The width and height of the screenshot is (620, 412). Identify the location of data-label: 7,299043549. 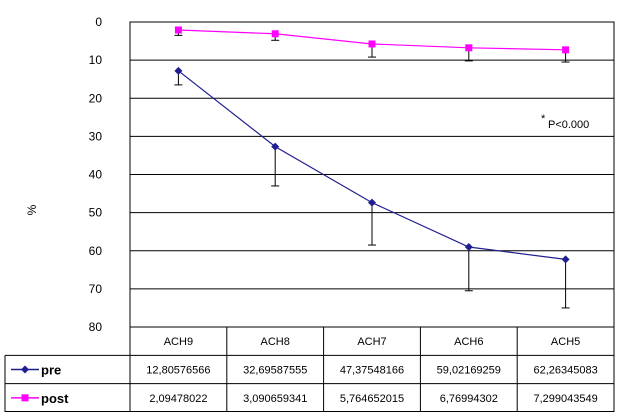
(565, 399).